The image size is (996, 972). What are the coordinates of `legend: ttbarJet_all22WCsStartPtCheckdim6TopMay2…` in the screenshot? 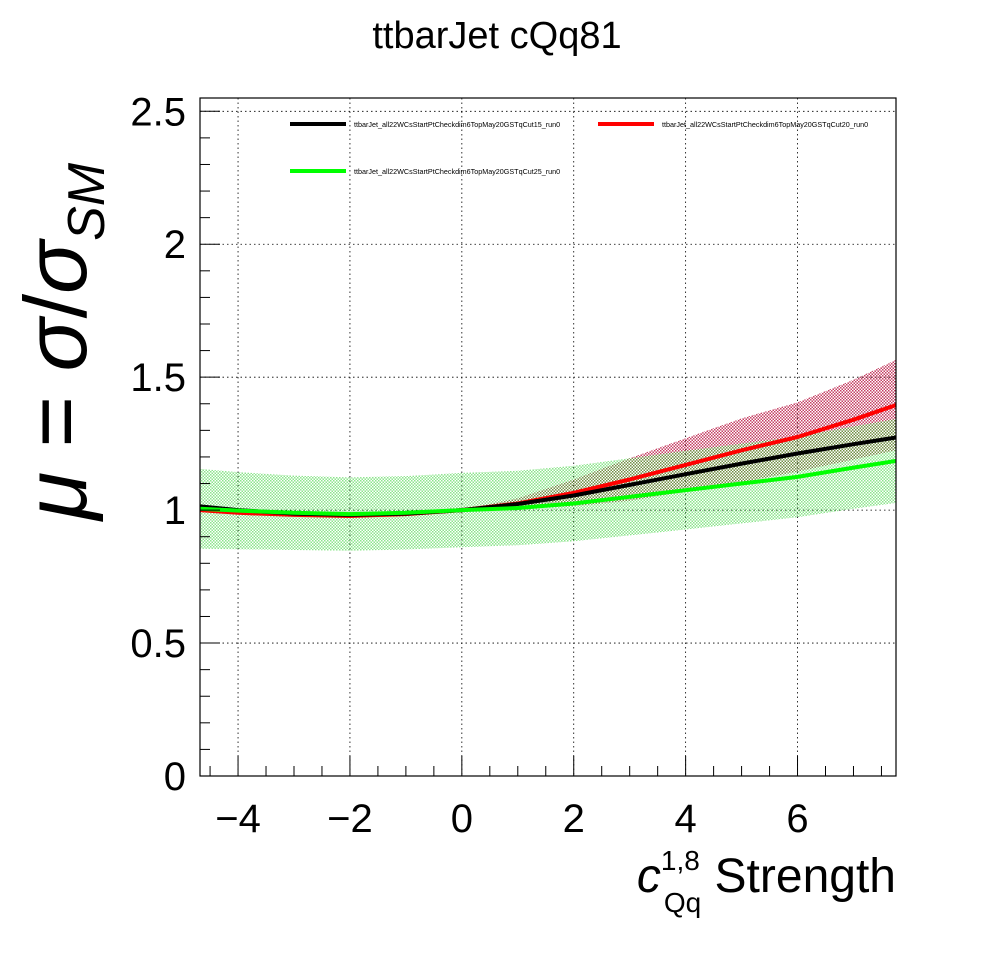 It's located at (579, 148).